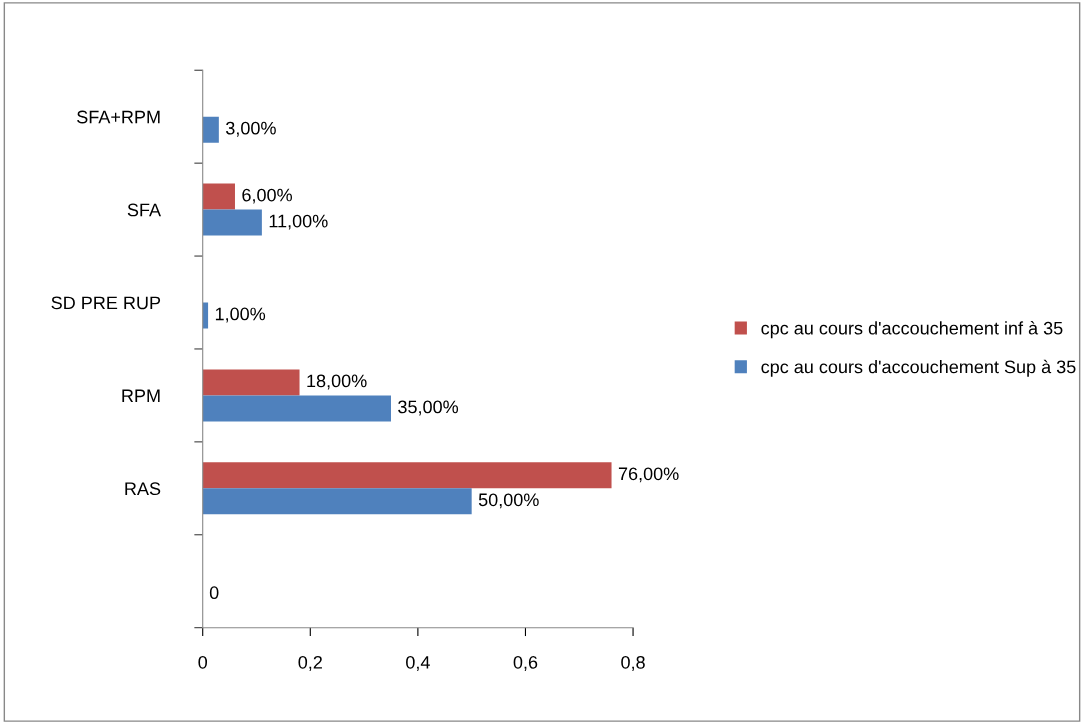 This screenshot has width=1084, height=724. What do you see at coordinates (214, 593) in the screenshot?
I see `data-label: 0` at bounding box center [214, 593].